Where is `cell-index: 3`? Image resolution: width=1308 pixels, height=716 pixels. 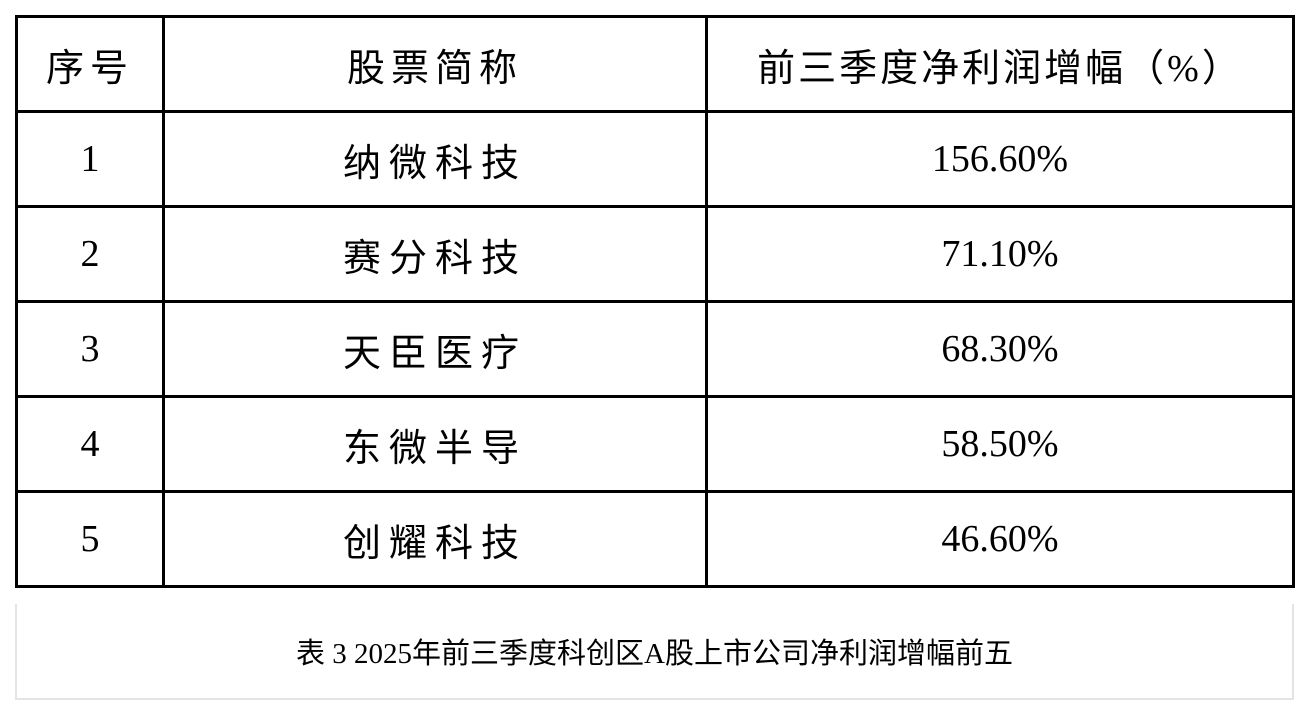
cell-index: 3 is located at coordinates (90, 349).